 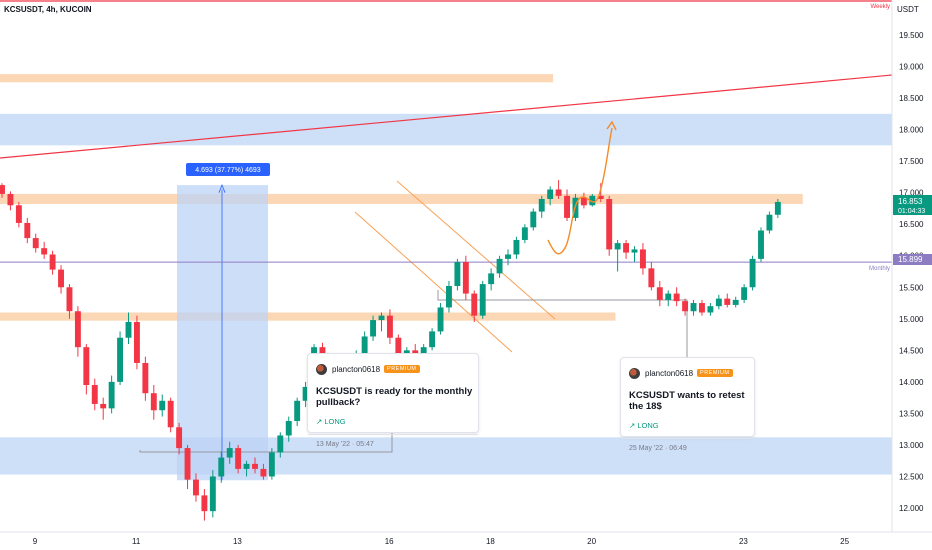 What do you see at coordinates (687, 401) in the screenshot?
I see `idea-title: KCSUSDT wants to retest the 18$` at bounding box center [687, 401].